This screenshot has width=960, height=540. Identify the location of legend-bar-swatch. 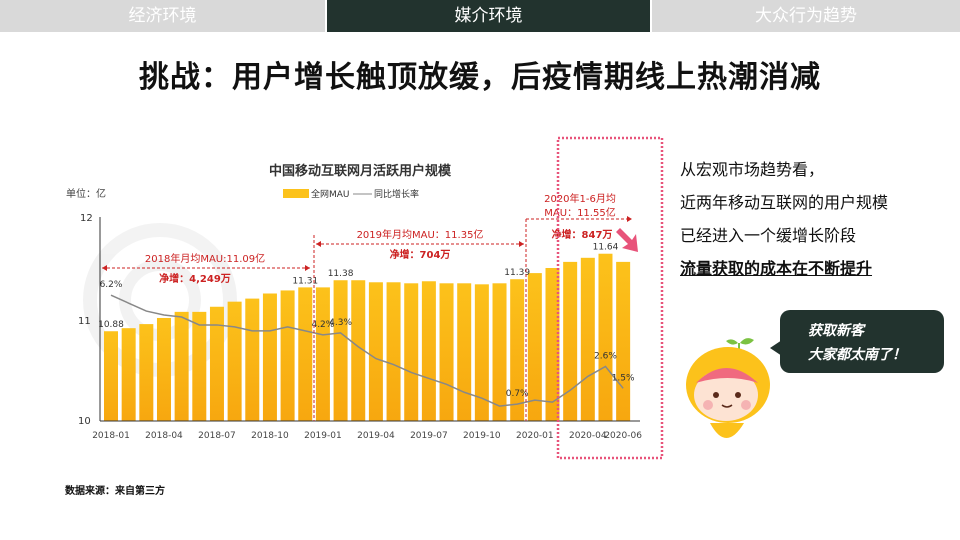
(296, 193).